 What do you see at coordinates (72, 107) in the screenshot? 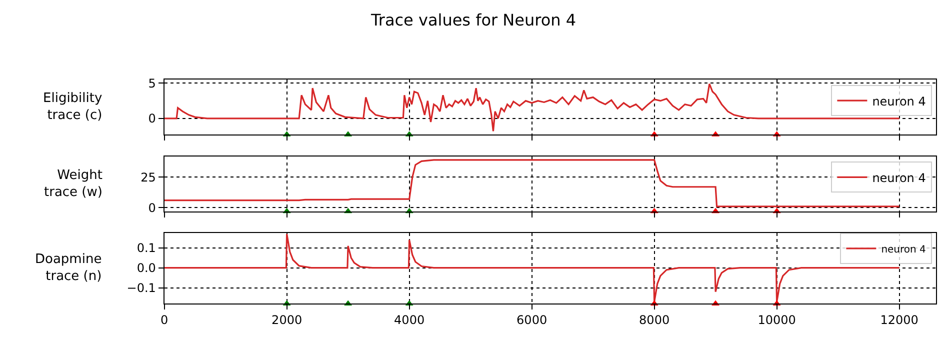
I see `y-axis-title: Eligibility trace (c)` at bounding box center [72, 107].